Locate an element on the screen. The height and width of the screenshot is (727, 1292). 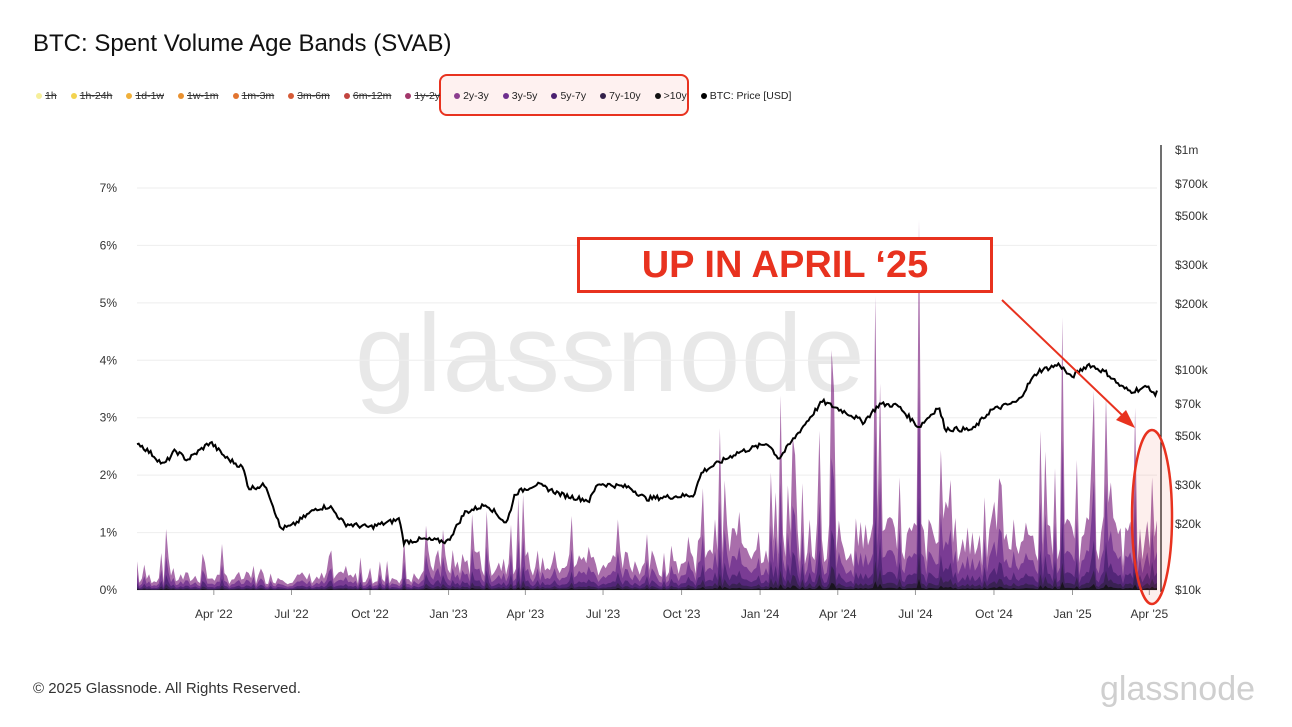
legend-label: 1w-1m is located at coordinates (203, 96).